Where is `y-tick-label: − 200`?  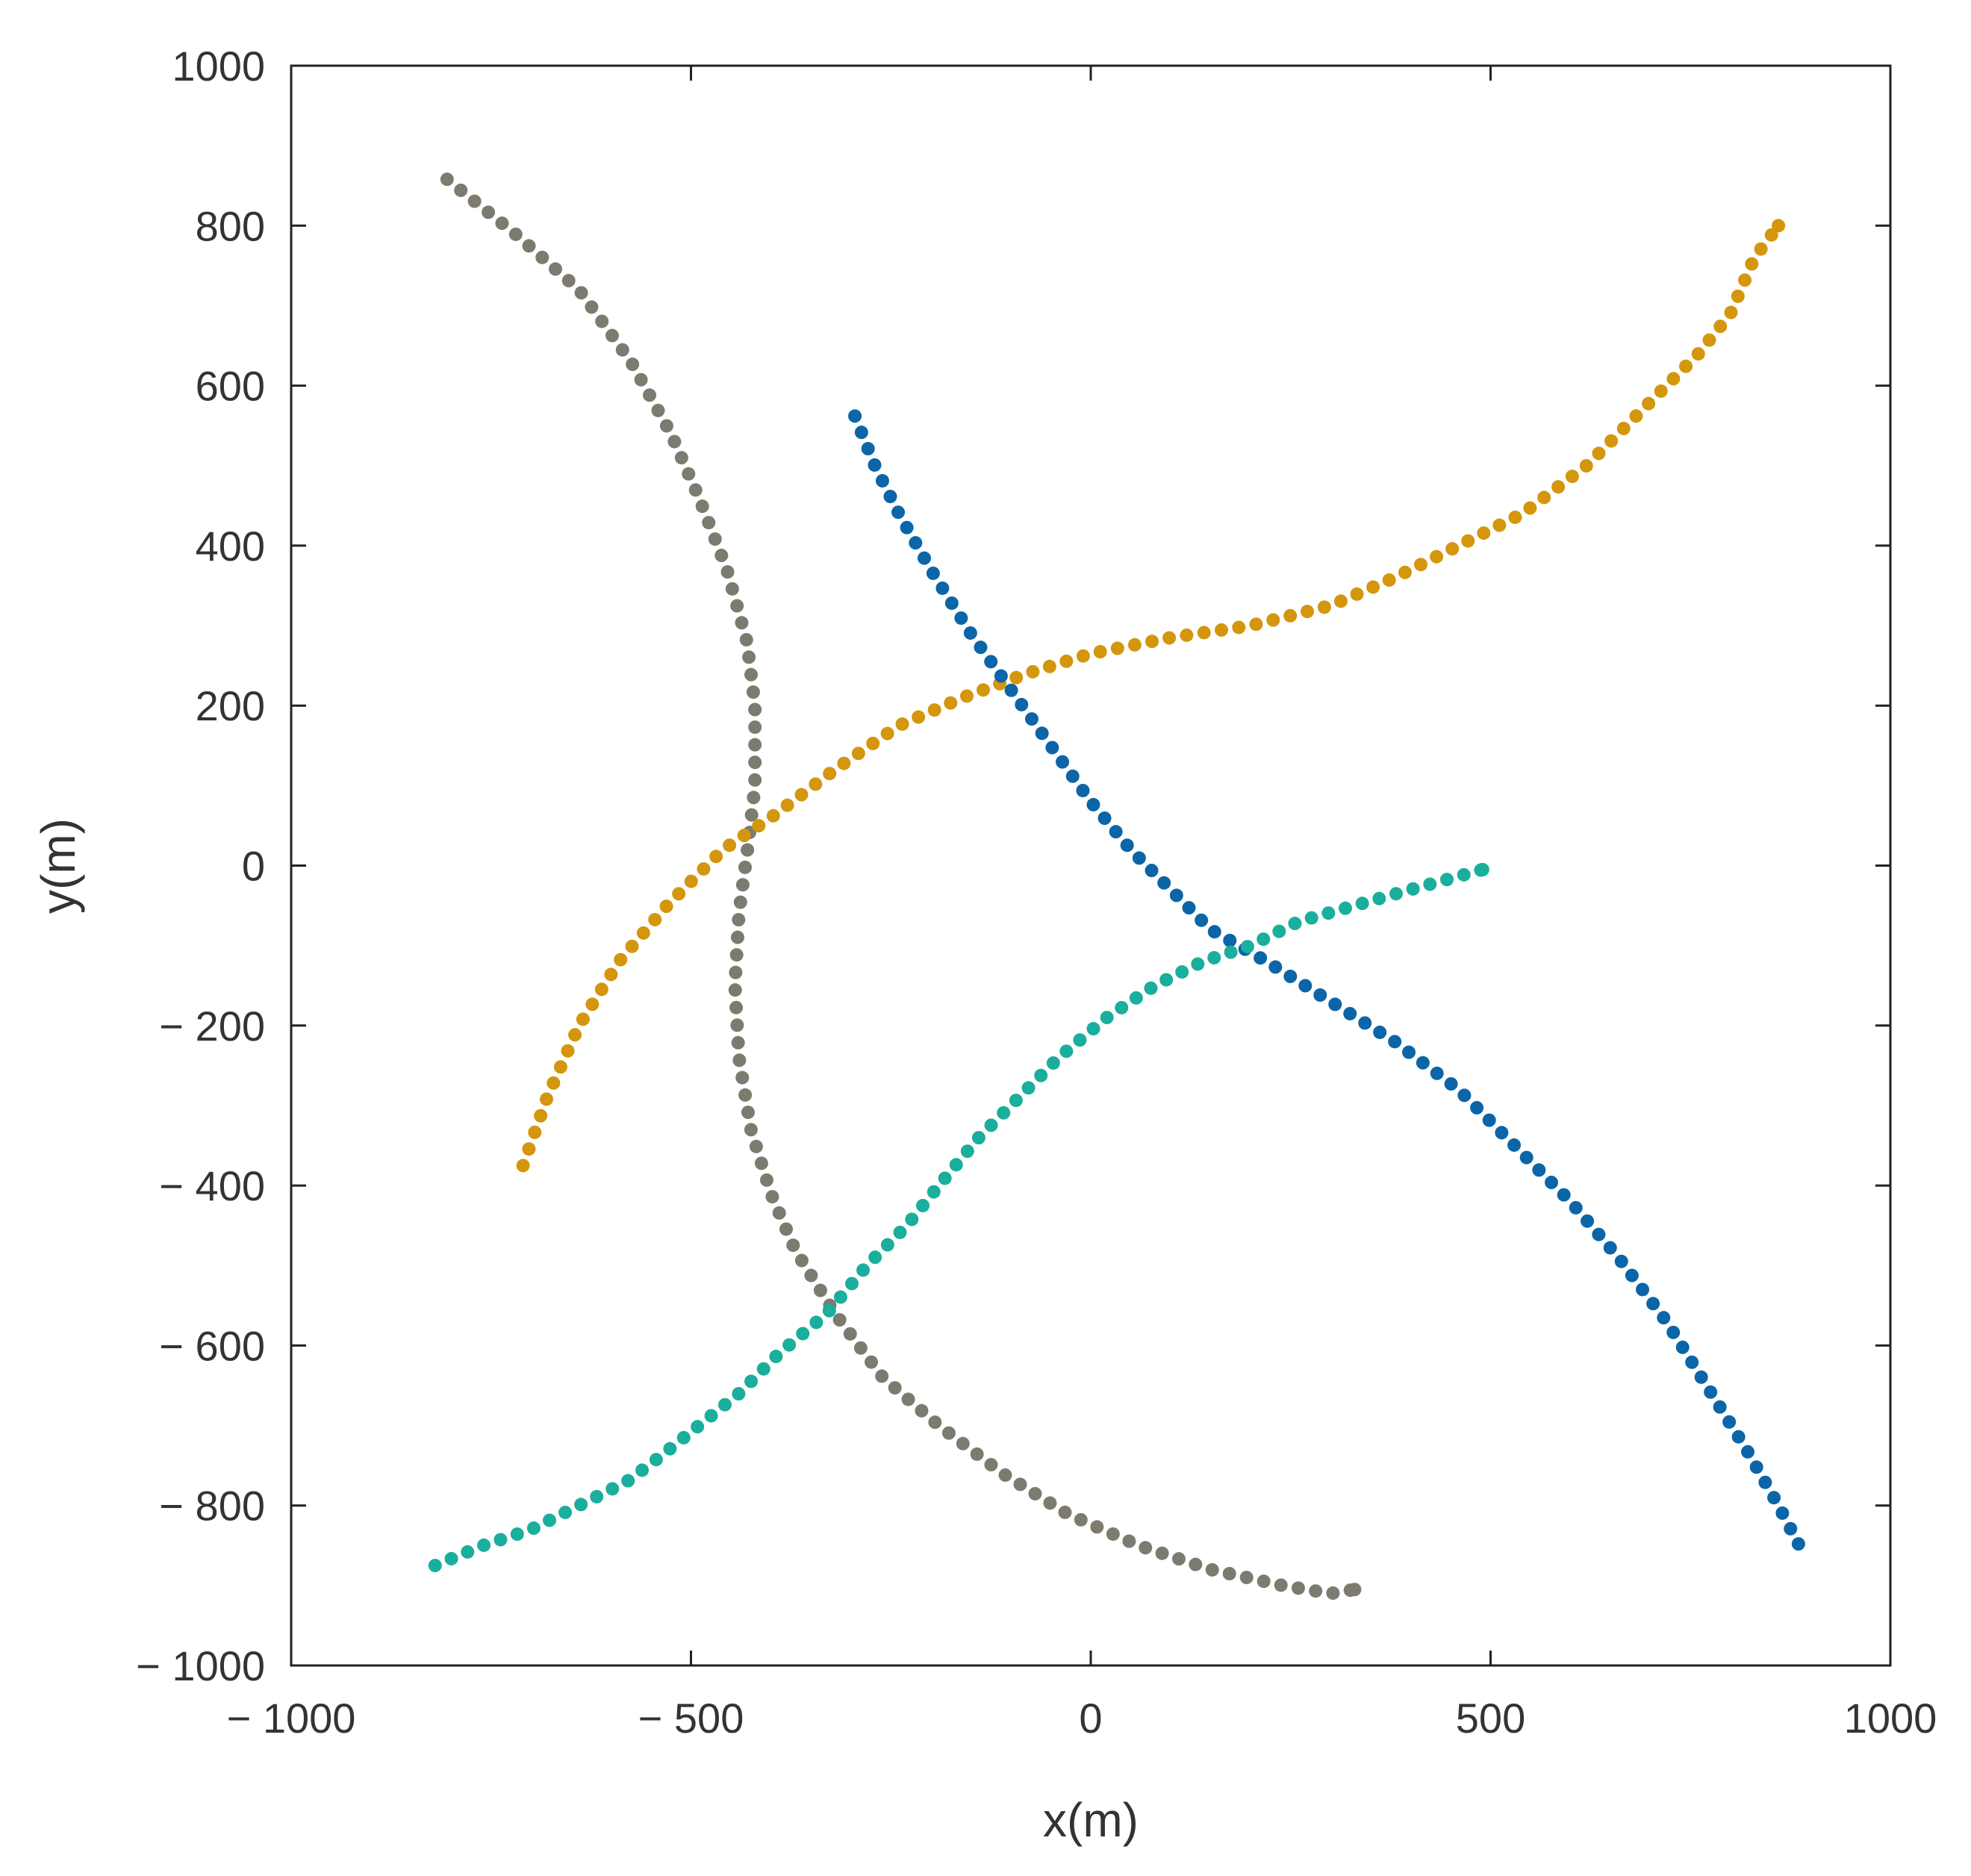 y-tick-label: − 200 is located at coordinates (212, 1026).